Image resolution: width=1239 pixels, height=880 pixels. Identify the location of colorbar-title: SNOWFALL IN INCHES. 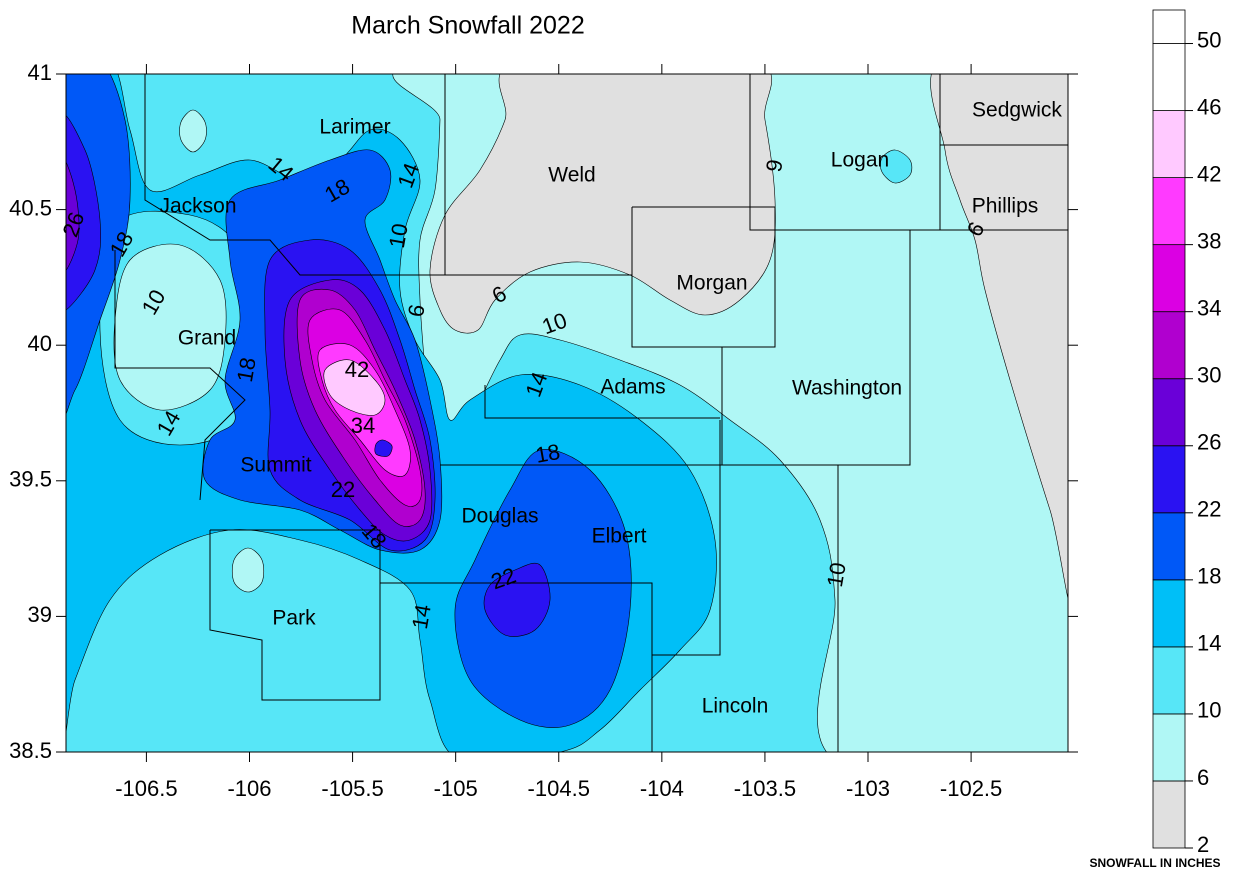
(1154, 863).